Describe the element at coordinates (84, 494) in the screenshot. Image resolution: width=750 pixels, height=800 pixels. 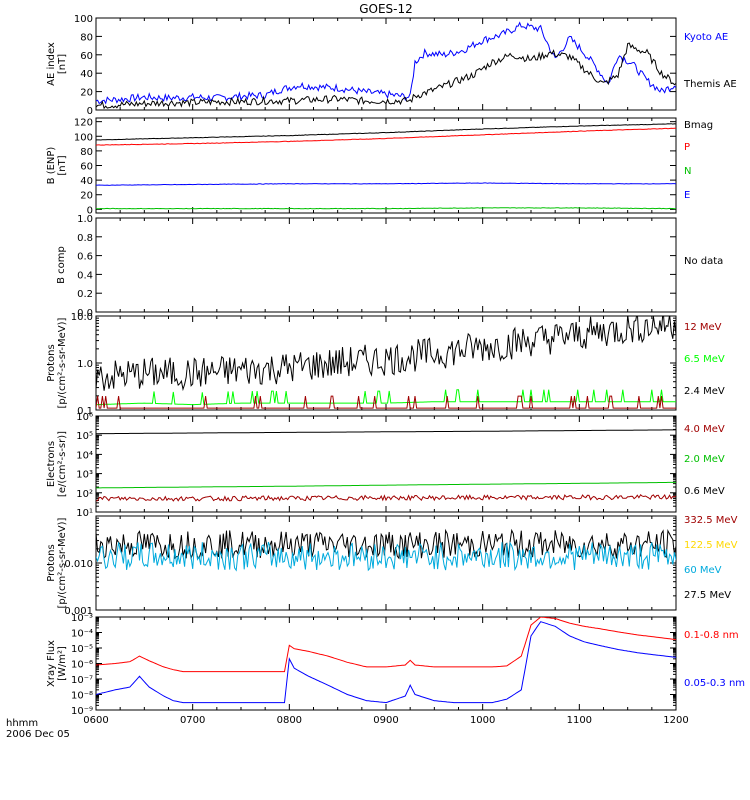
I see `y-tick-label: 10²` at that location.